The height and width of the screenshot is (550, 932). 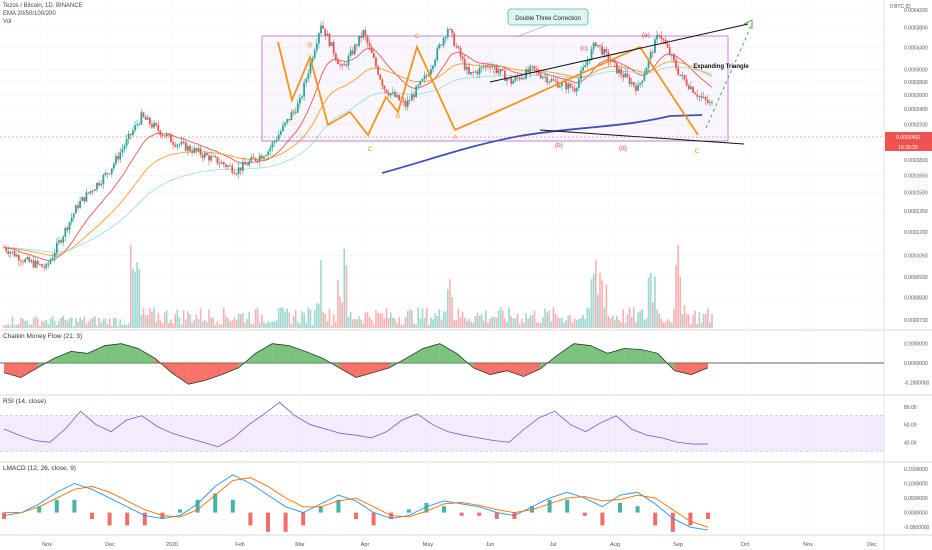 What do you see at coordinates (442, 433) in the screenshot?
I see `rsi-band` at bounding box center [442, 433].